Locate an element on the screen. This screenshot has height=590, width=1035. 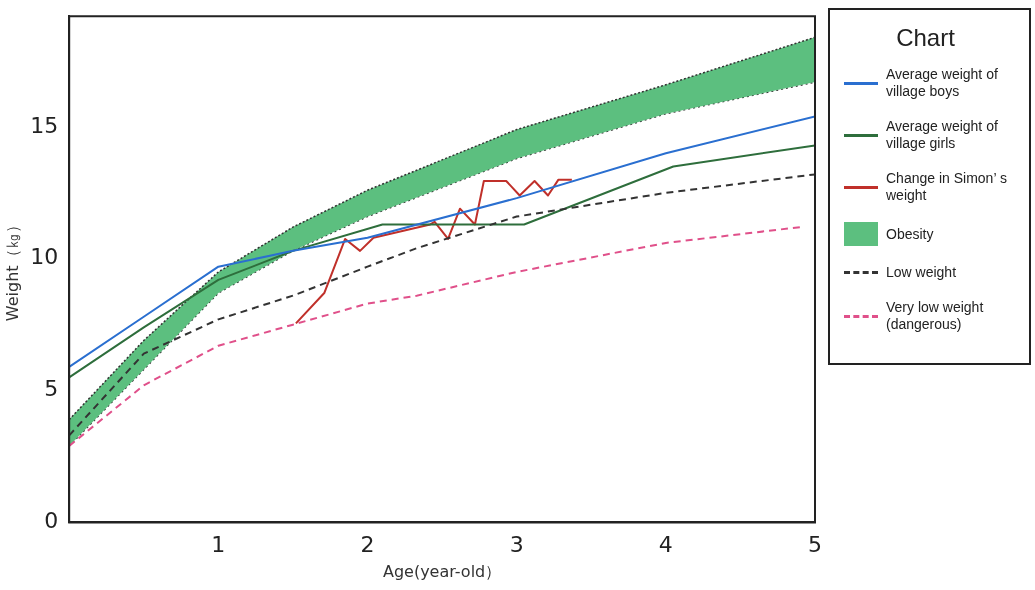
legend-label: Average weight of village girls is located at coordinates (942, 135).